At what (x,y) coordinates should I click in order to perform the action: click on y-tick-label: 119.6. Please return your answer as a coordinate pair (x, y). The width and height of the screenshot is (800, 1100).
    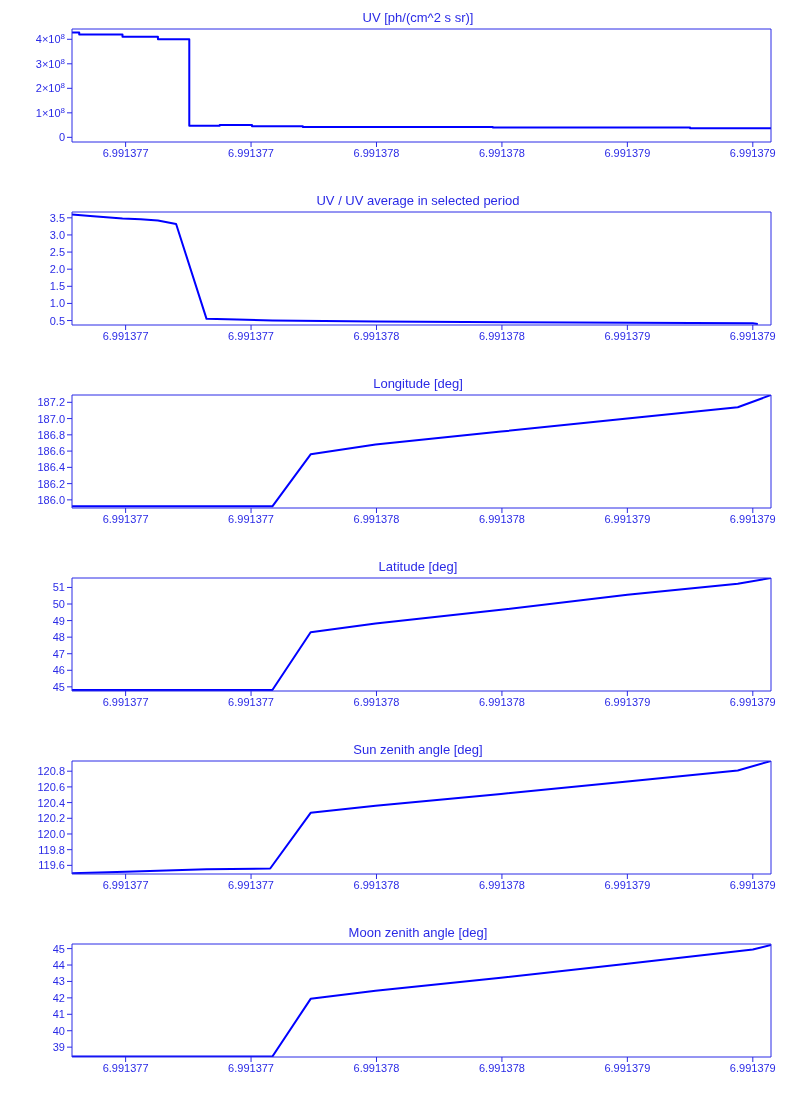
    Looking at the image, I should click on (51, 865).